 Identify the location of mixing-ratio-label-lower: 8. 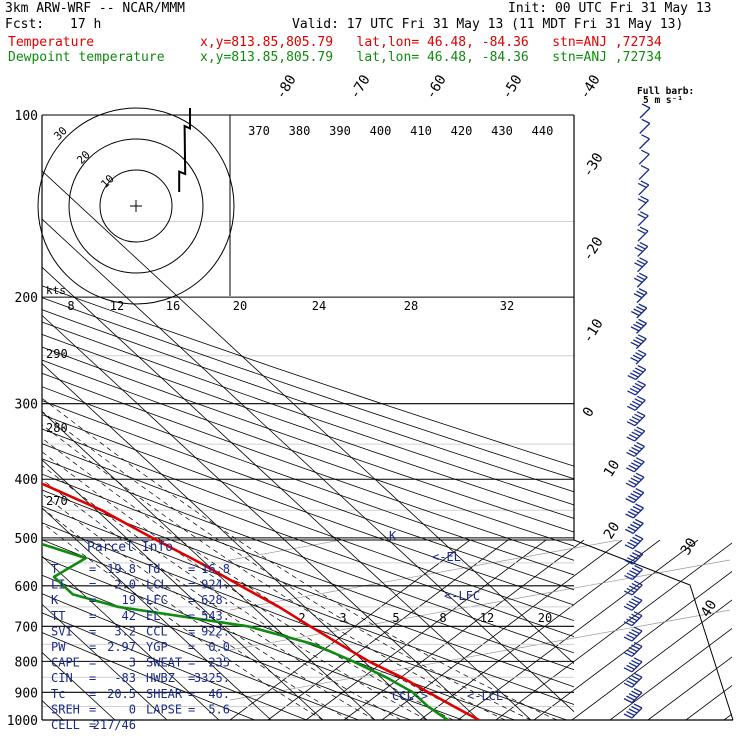
(442, 618).